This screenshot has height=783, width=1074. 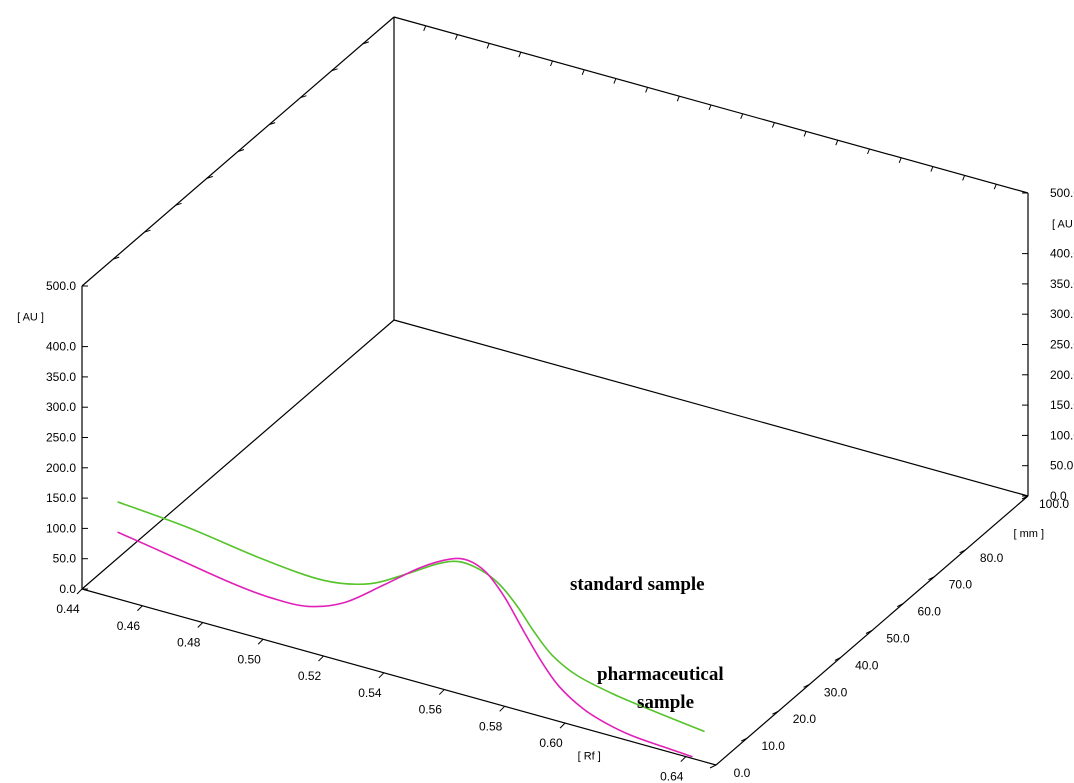 I want to click on mm-tick-label: 10.0, so click(x=774, y=746).